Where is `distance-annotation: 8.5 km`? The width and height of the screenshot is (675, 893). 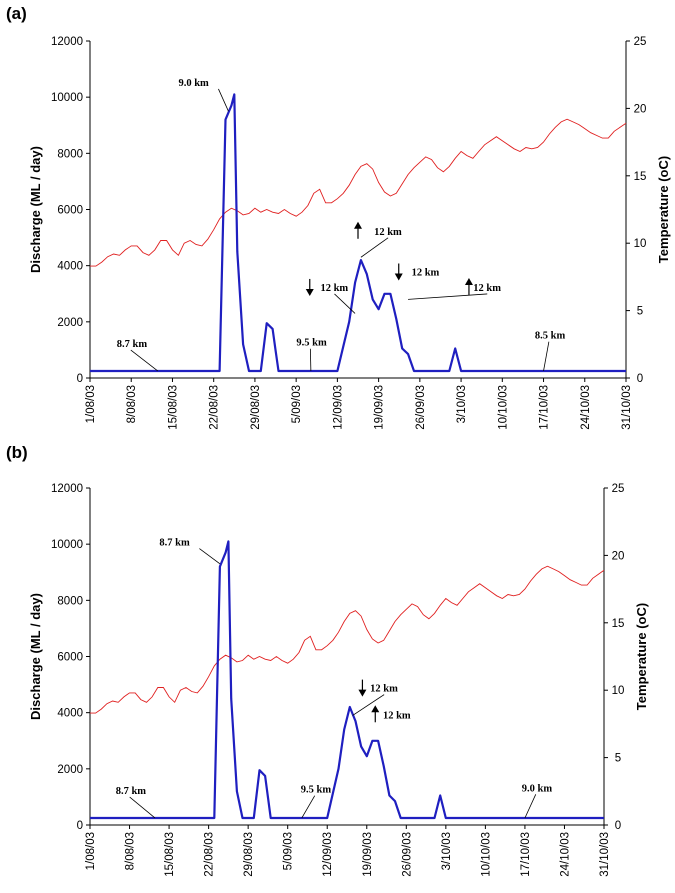
distance-annotation: 8.5 km is located at coordinates (550, 336).